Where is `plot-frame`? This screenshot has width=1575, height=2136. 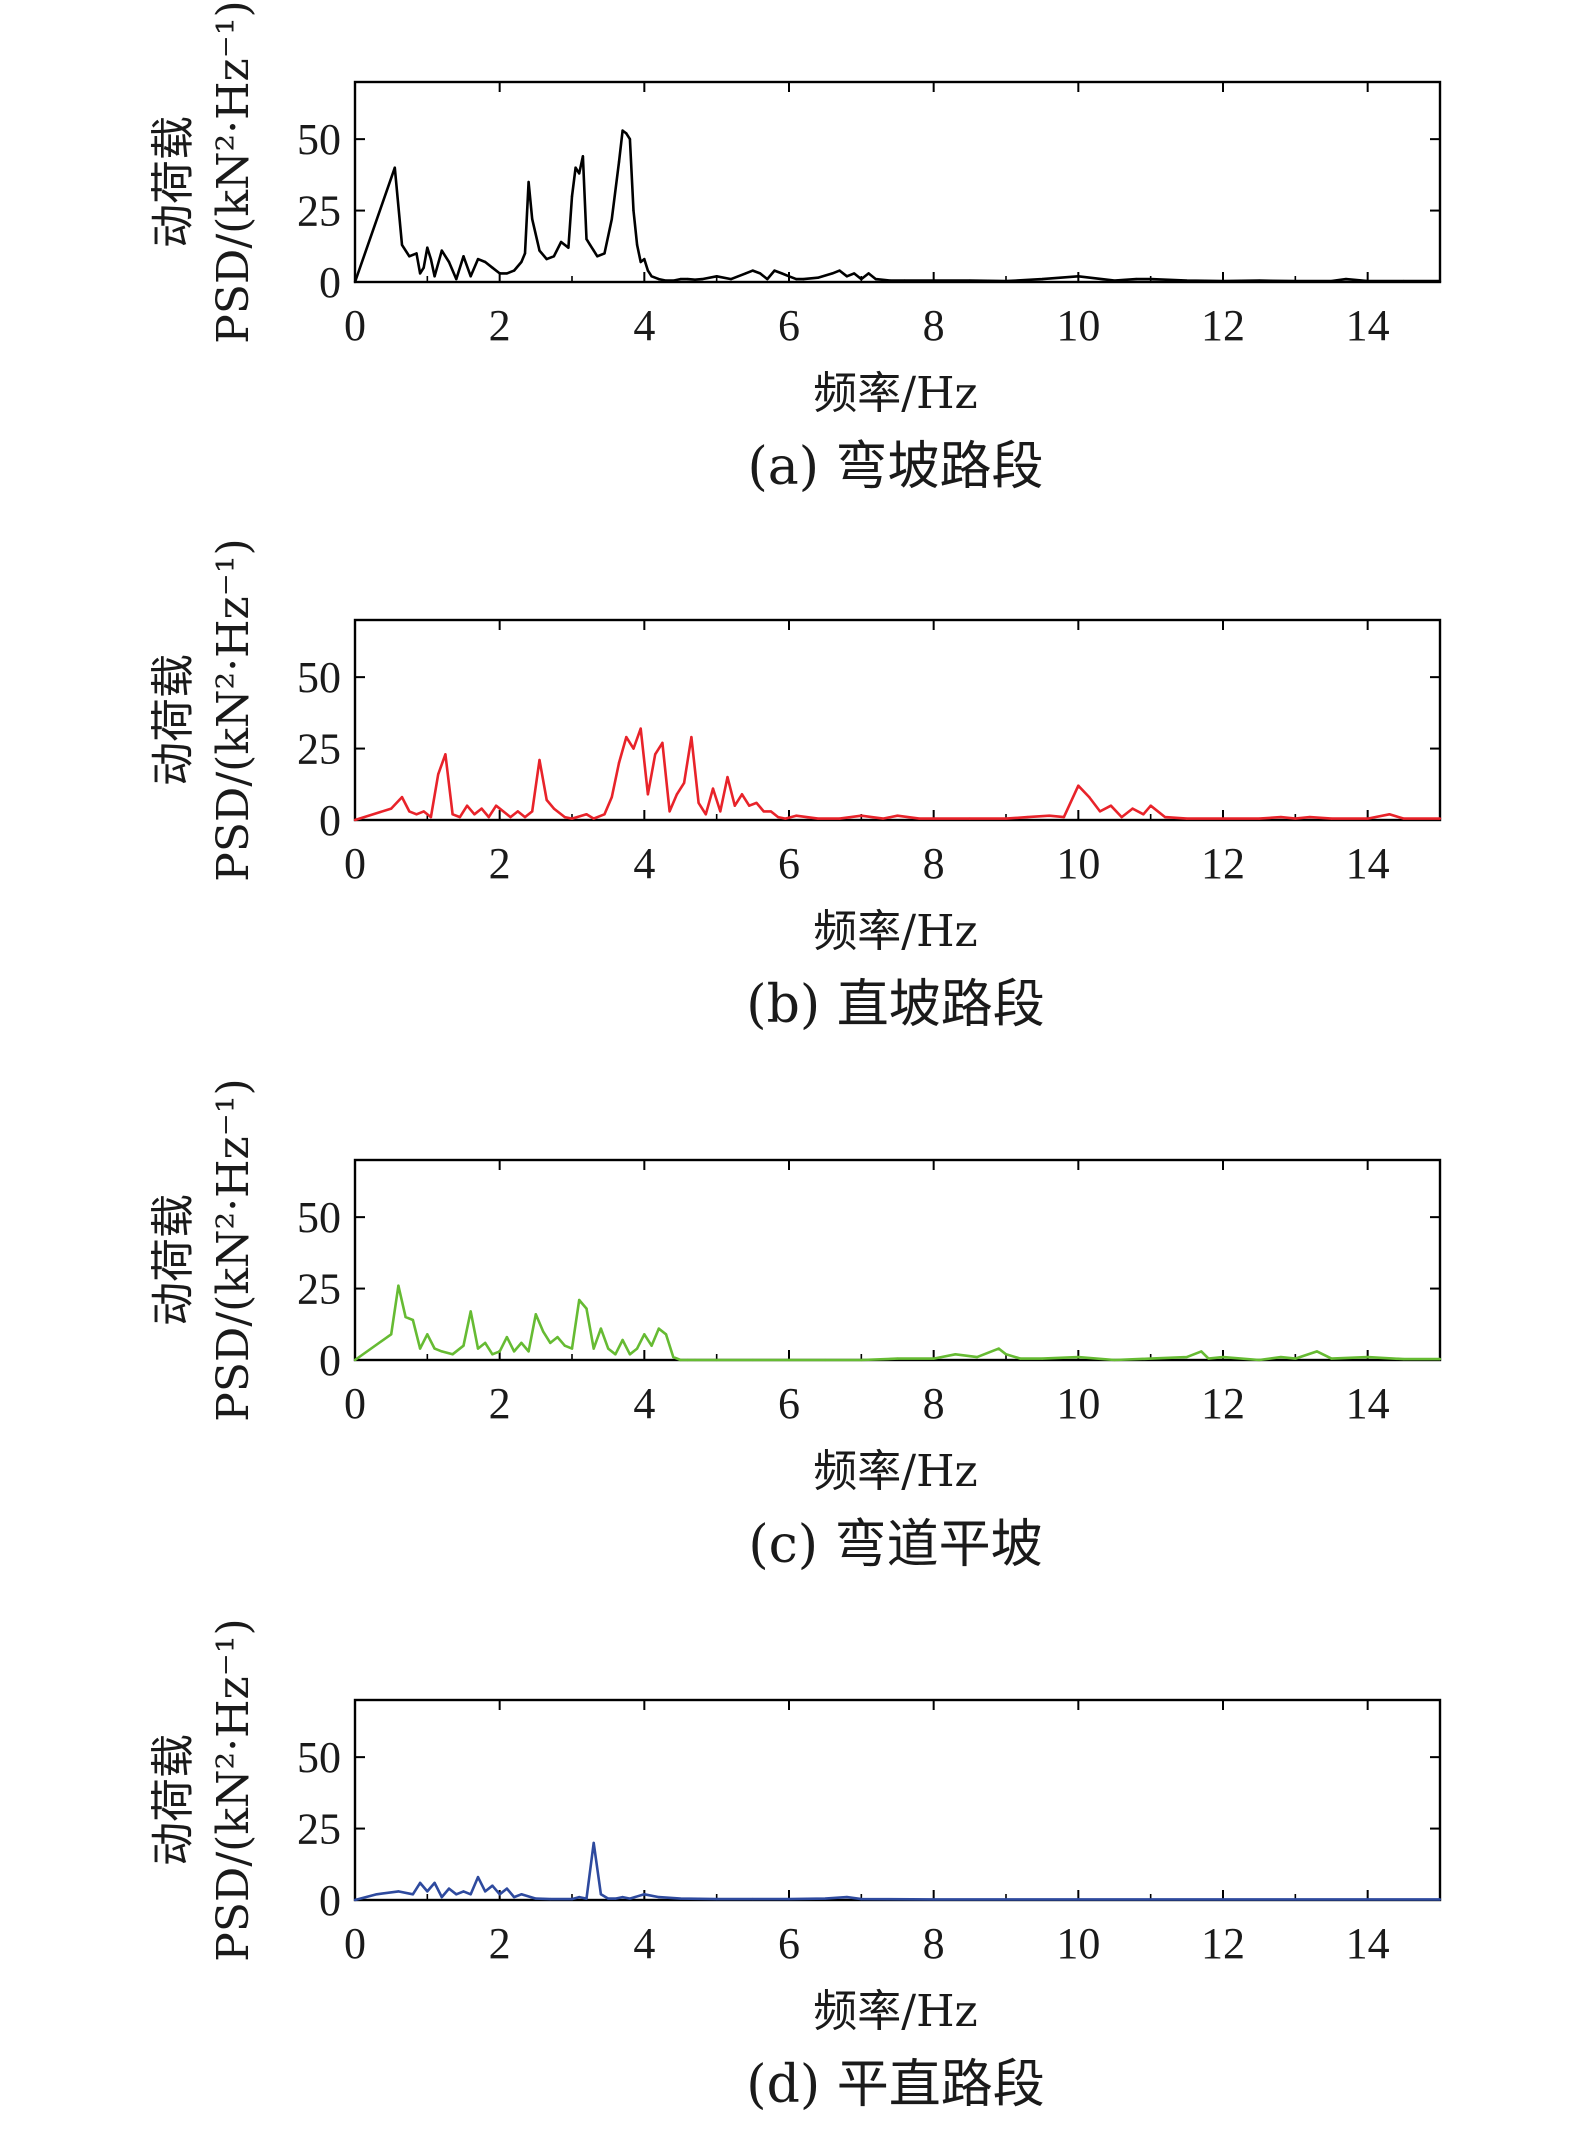
plot-frame is located at coordinates (897, 182).